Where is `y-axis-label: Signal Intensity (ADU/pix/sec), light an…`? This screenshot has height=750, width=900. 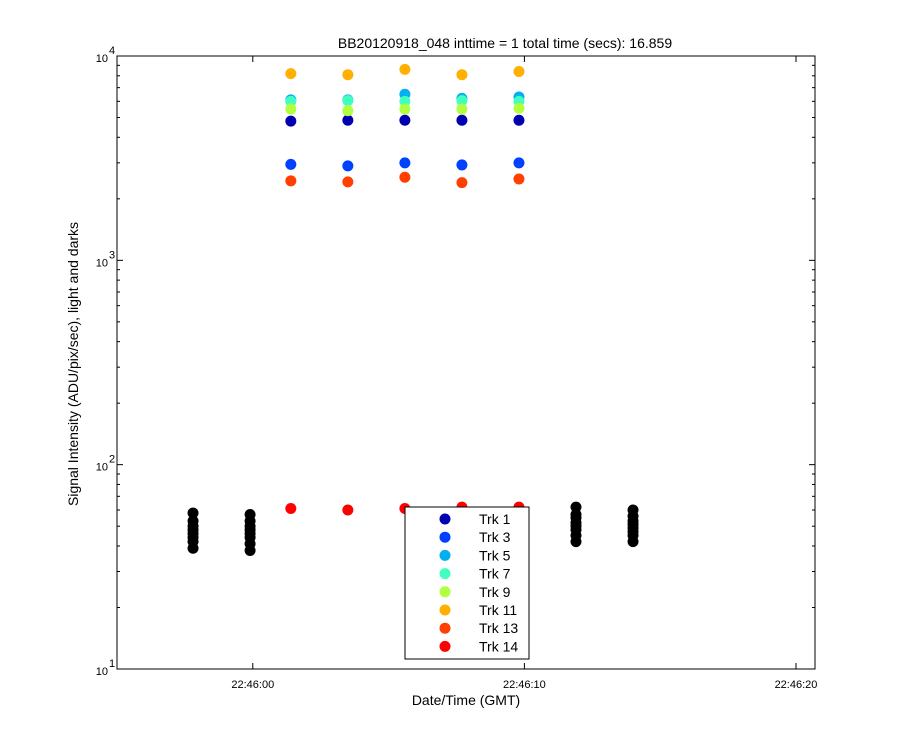 y-axis-label: Signal Intensity (ADU/pix/sec), light an… is located at coordinates (73, 364).